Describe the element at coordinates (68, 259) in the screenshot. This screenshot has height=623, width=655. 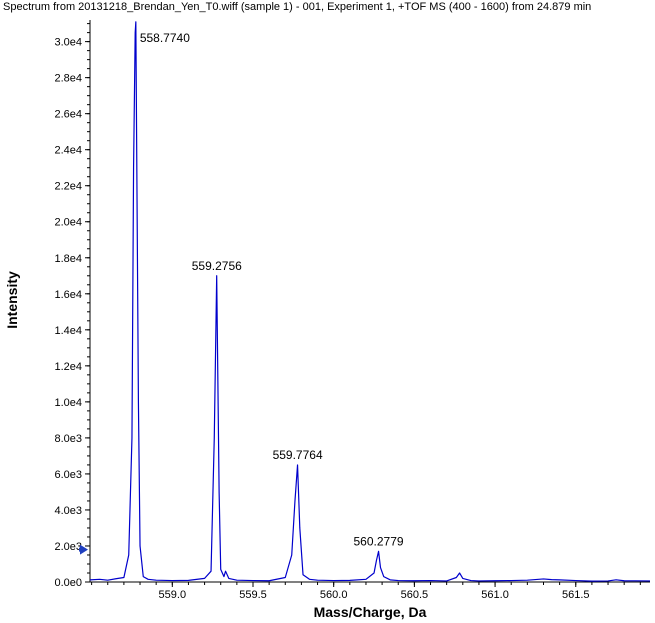
I see `y-tick-label: 1.8e4` at that location.